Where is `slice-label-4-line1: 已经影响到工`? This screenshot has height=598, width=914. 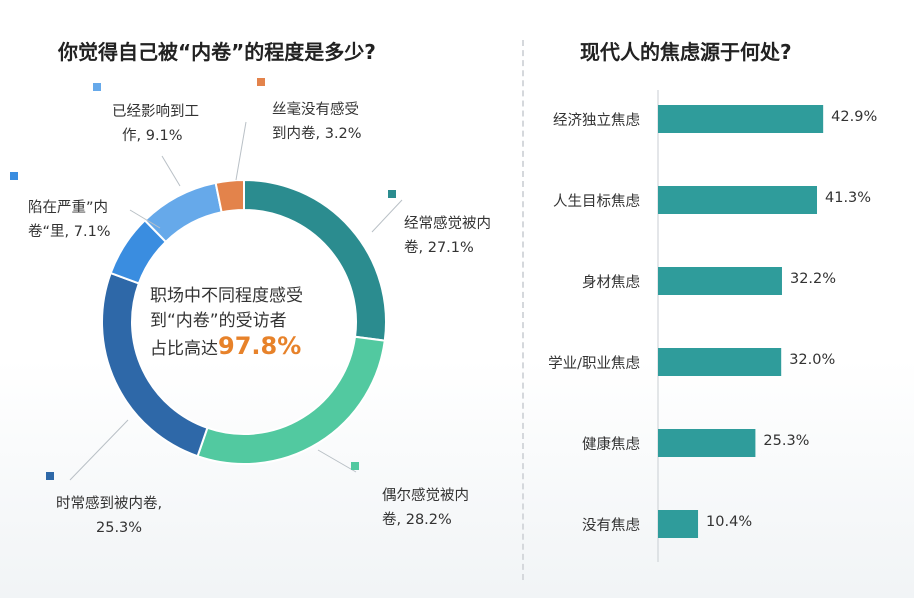
slice-label-4-line1: 已经影响到工 is located at coordinates (155, 112).